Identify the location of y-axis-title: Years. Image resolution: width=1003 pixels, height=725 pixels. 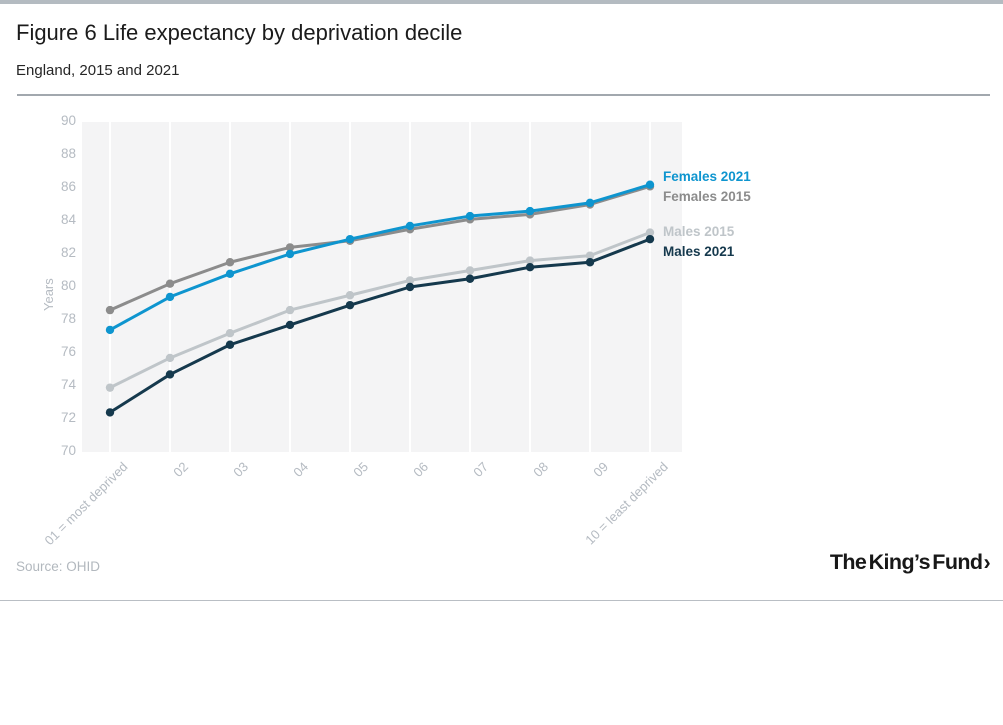
(48, 294).